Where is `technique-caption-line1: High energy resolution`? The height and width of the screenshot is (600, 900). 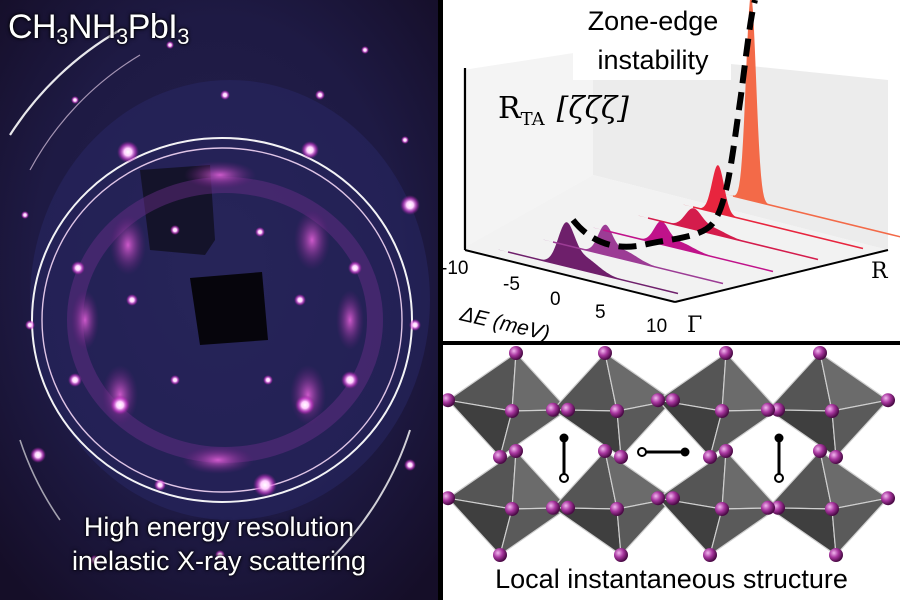
technique-caption-line1: High energy resolution is located at coordinates (219, 527).